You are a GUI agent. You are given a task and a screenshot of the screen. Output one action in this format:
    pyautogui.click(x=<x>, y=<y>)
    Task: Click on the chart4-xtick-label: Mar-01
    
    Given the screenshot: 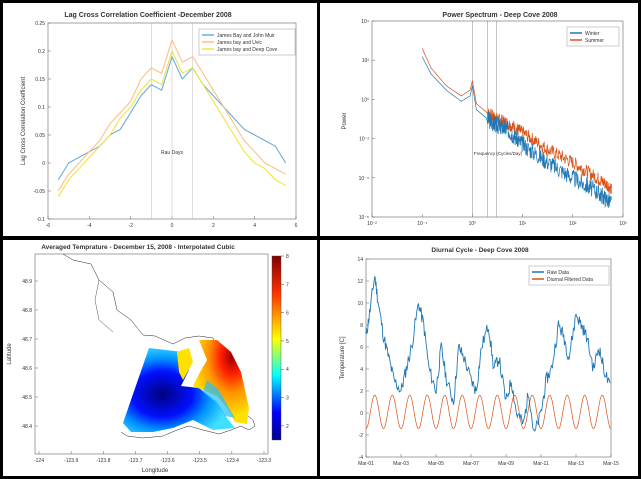 What is the action you would take?
    pyautogui.click(x=366, y=464)
    